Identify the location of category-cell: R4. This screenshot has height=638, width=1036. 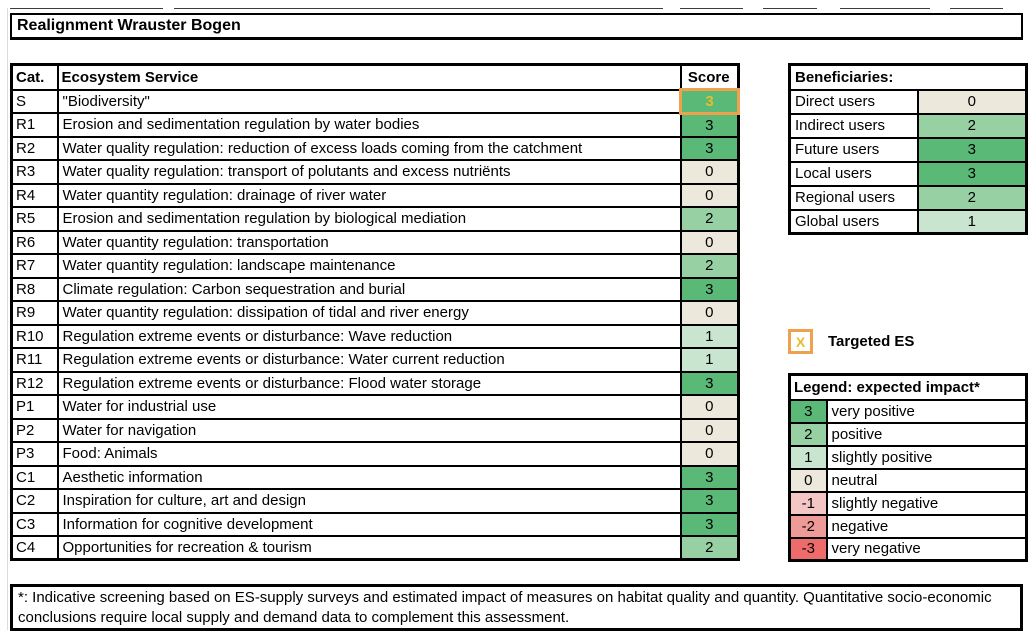
(34, 195).